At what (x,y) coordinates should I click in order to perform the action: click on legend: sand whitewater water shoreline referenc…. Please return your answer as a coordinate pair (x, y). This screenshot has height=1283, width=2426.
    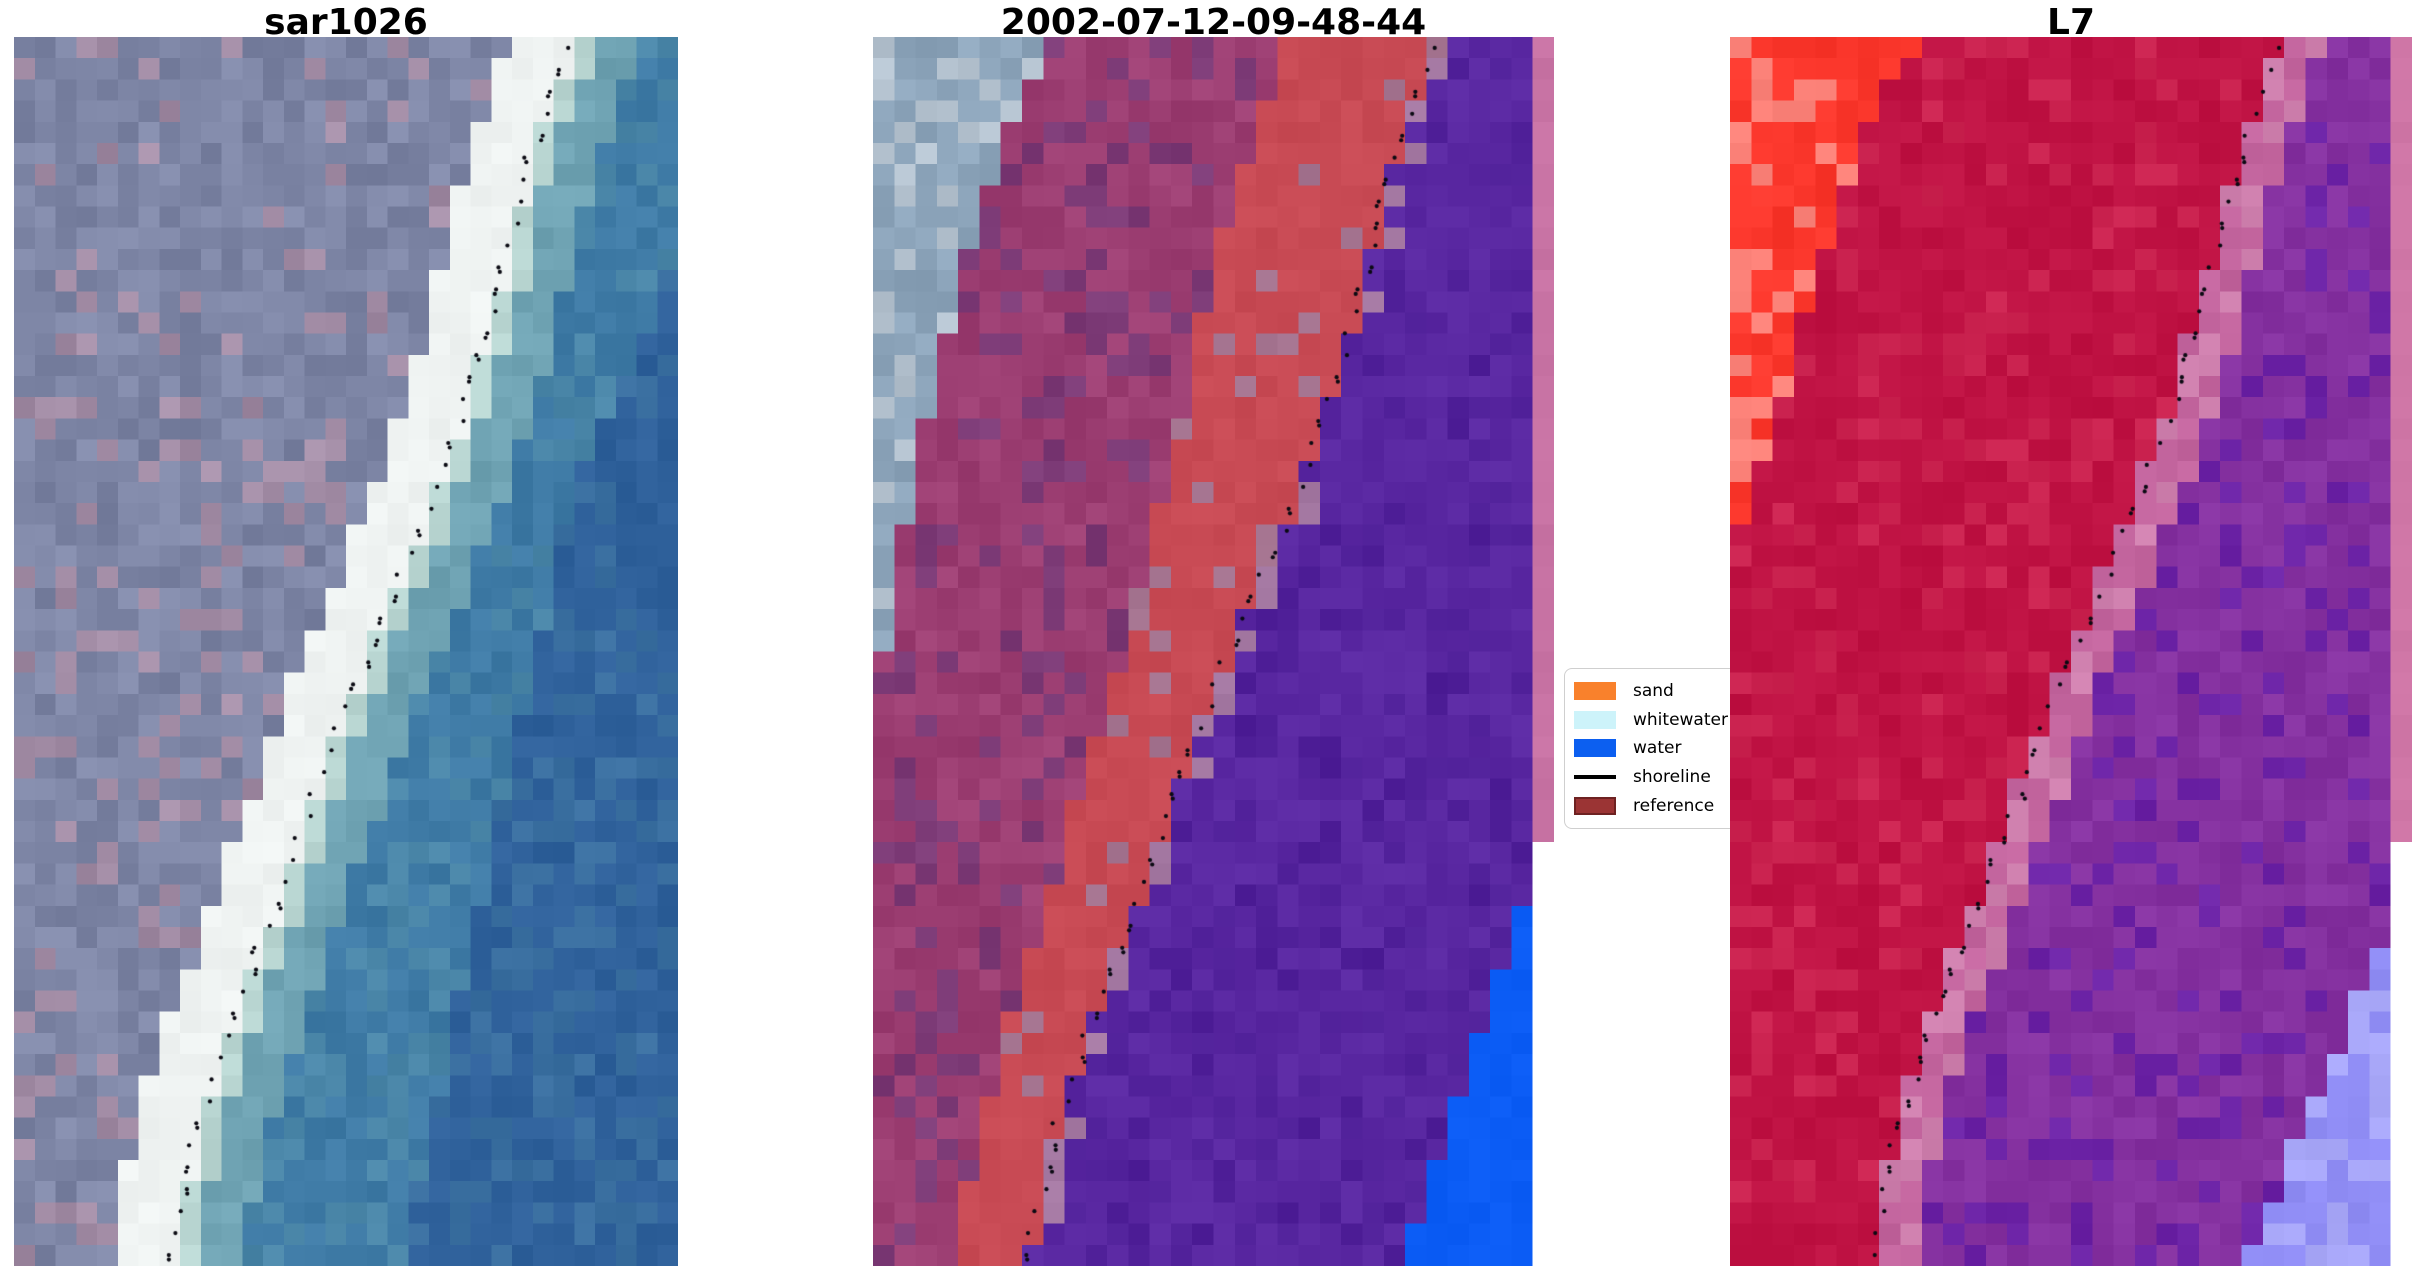
    Looking at the image, I should click on (1653, 748).